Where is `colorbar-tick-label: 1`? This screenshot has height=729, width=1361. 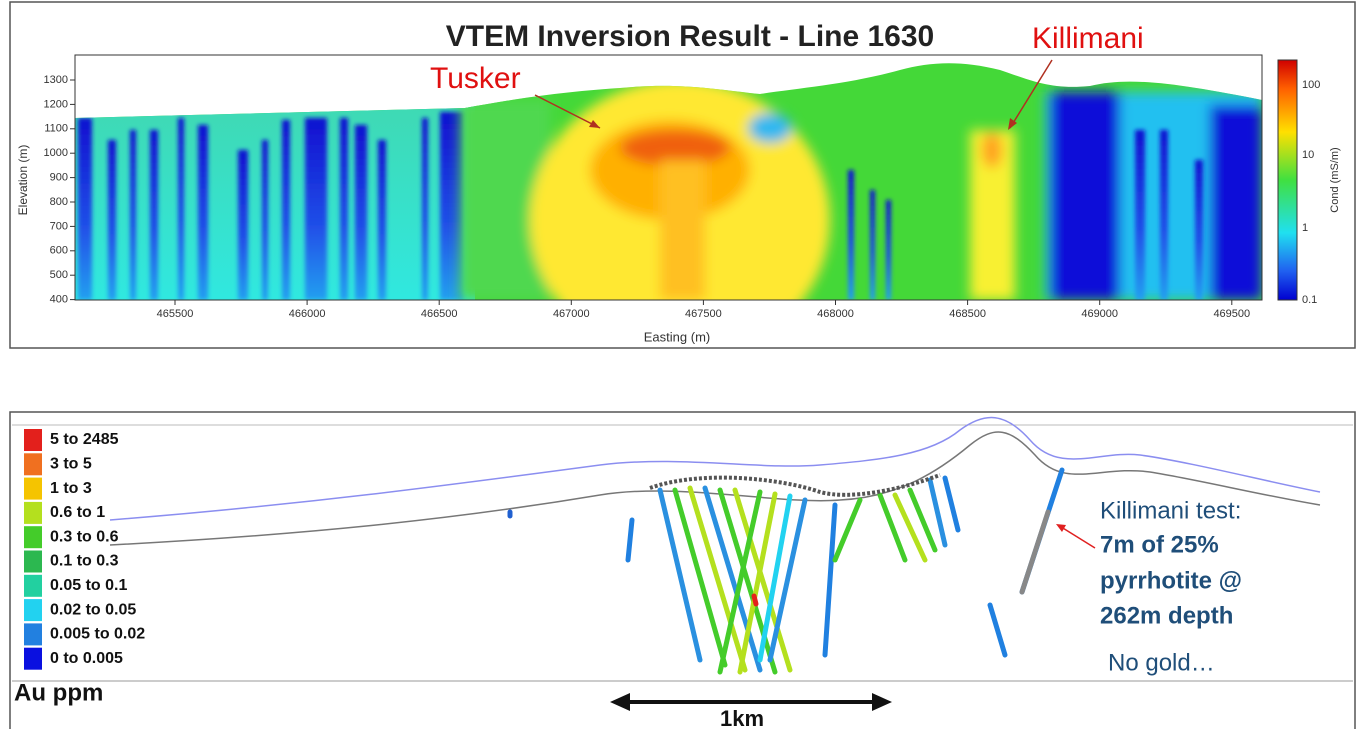
colorbar-tick-label: 1 is located at coordinates (1305, 228).